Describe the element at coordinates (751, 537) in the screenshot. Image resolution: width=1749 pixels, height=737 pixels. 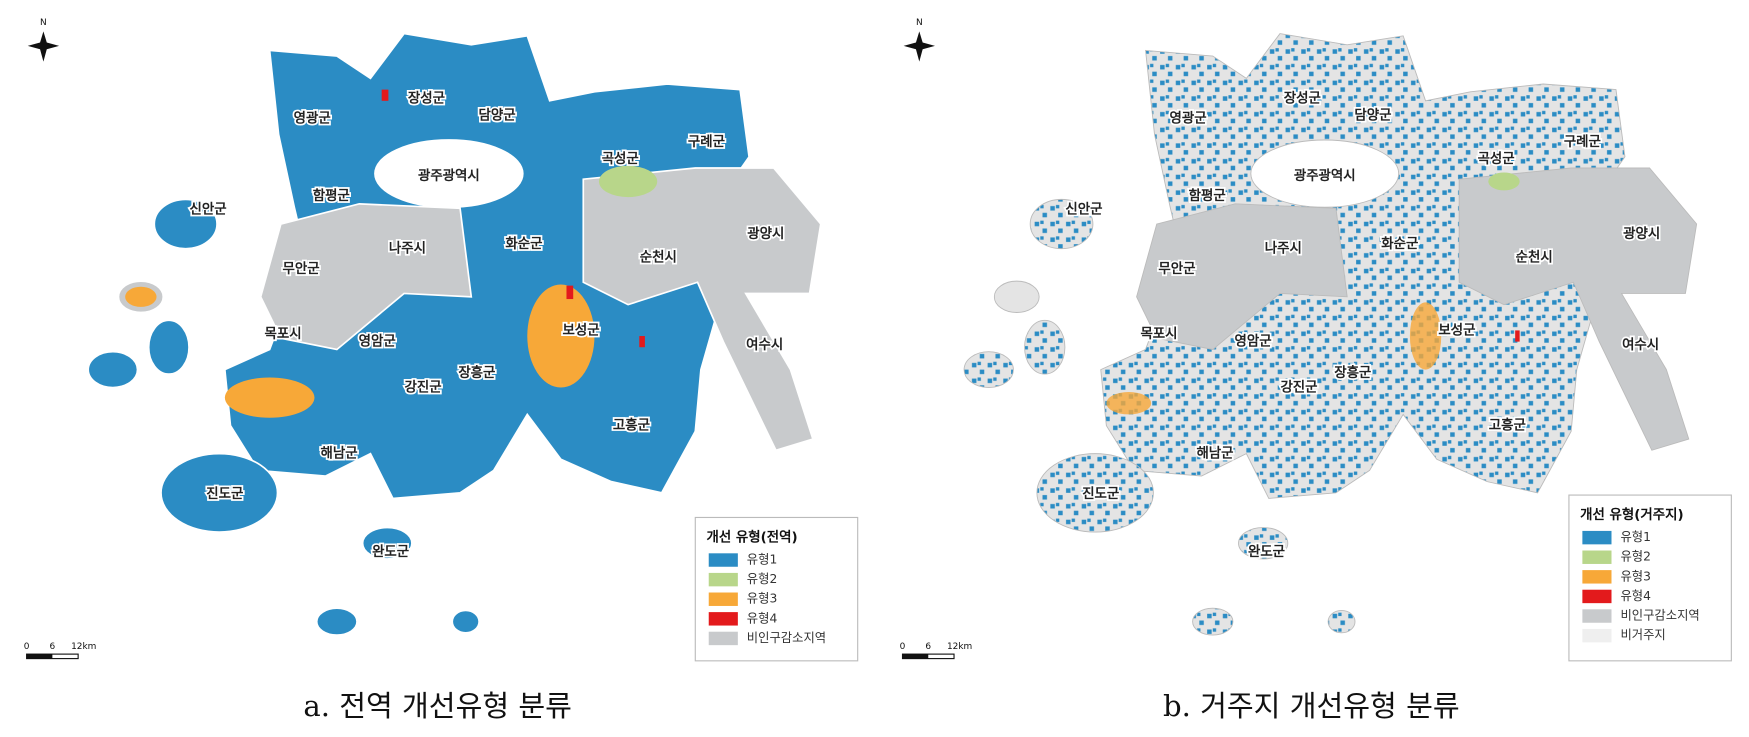
I see `legend-title: 개선 유형(전역)` at that location.